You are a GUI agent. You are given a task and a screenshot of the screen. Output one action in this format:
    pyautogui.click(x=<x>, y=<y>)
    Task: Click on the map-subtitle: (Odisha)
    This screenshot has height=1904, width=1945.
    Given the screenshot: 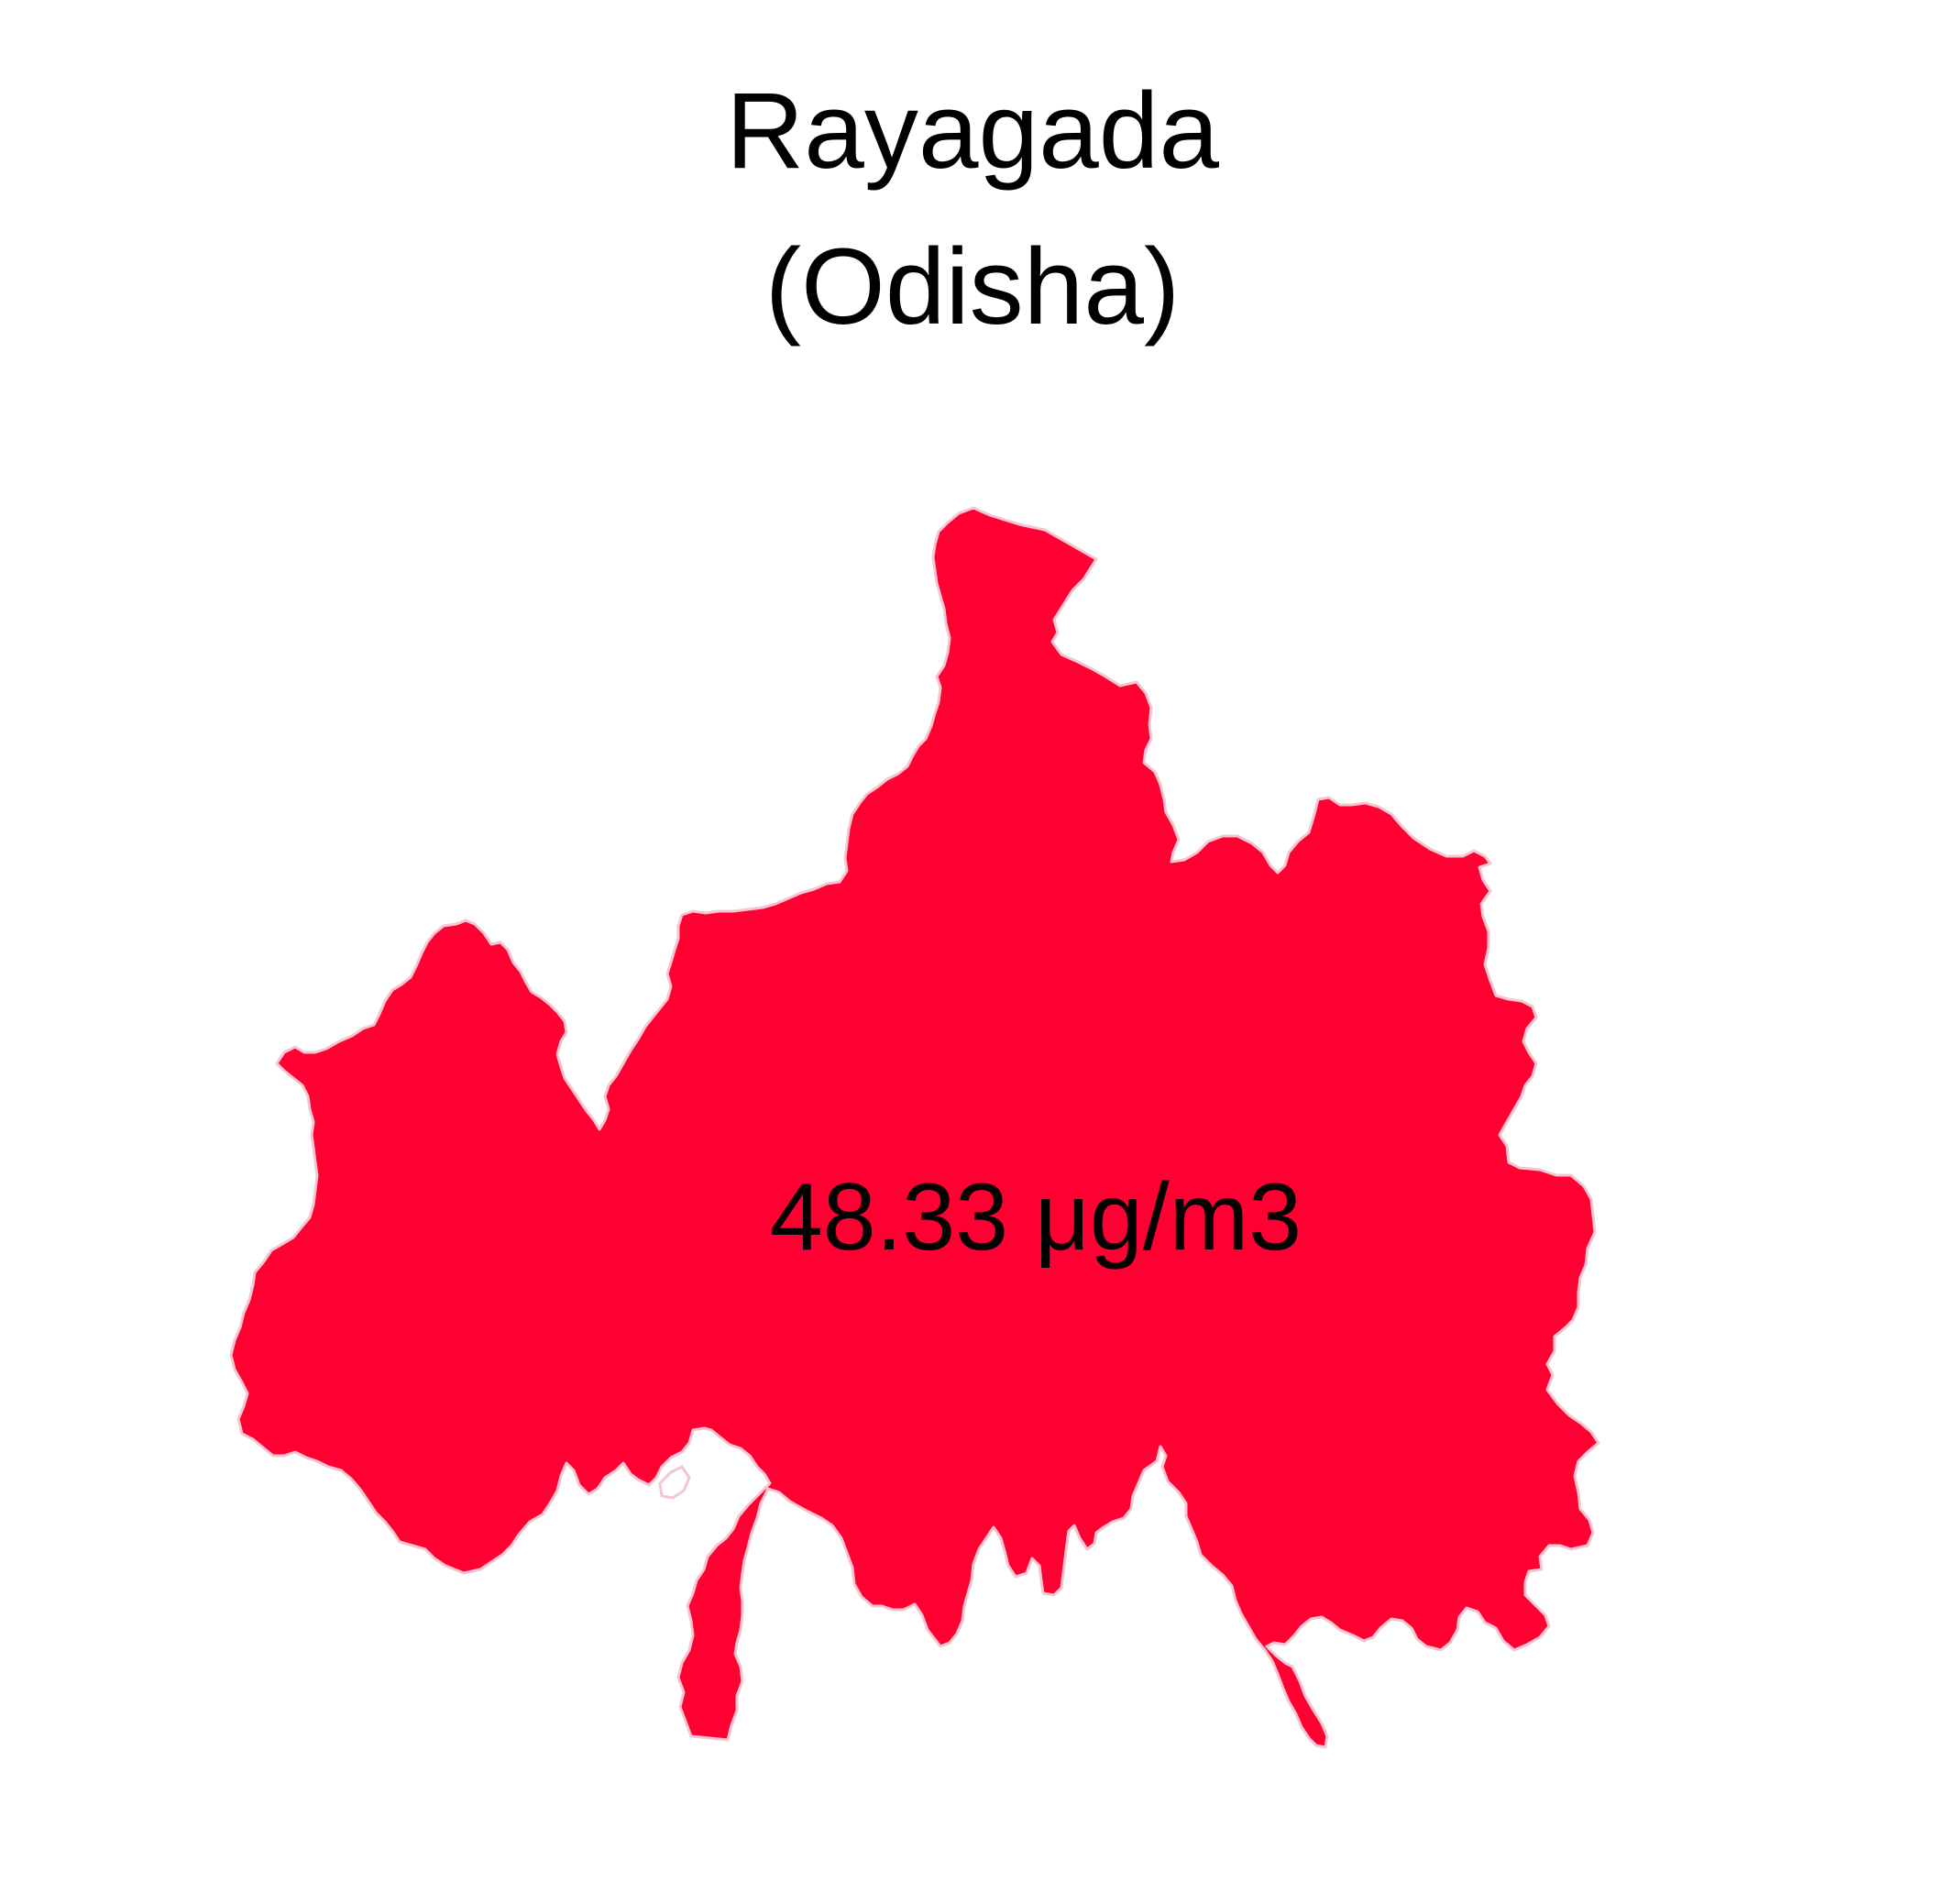 What is the action you would take?
    pyautogui.click(x=972, y=286)
    